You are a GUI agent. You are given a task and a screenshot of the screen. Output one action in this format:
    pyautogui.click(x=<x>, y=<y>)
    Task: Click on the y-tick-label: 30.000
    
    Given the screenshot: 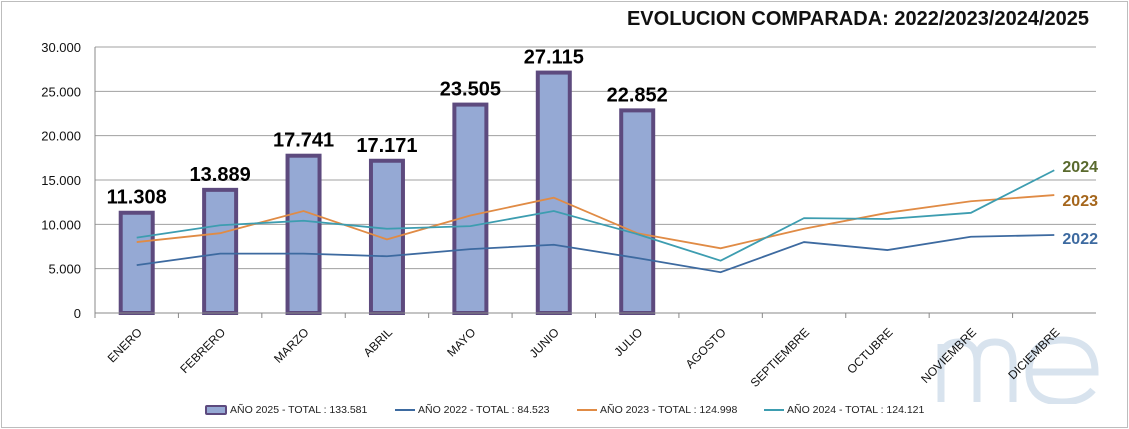 What is the action you would take?
    pyautogui.click(x=61, y=47)
    